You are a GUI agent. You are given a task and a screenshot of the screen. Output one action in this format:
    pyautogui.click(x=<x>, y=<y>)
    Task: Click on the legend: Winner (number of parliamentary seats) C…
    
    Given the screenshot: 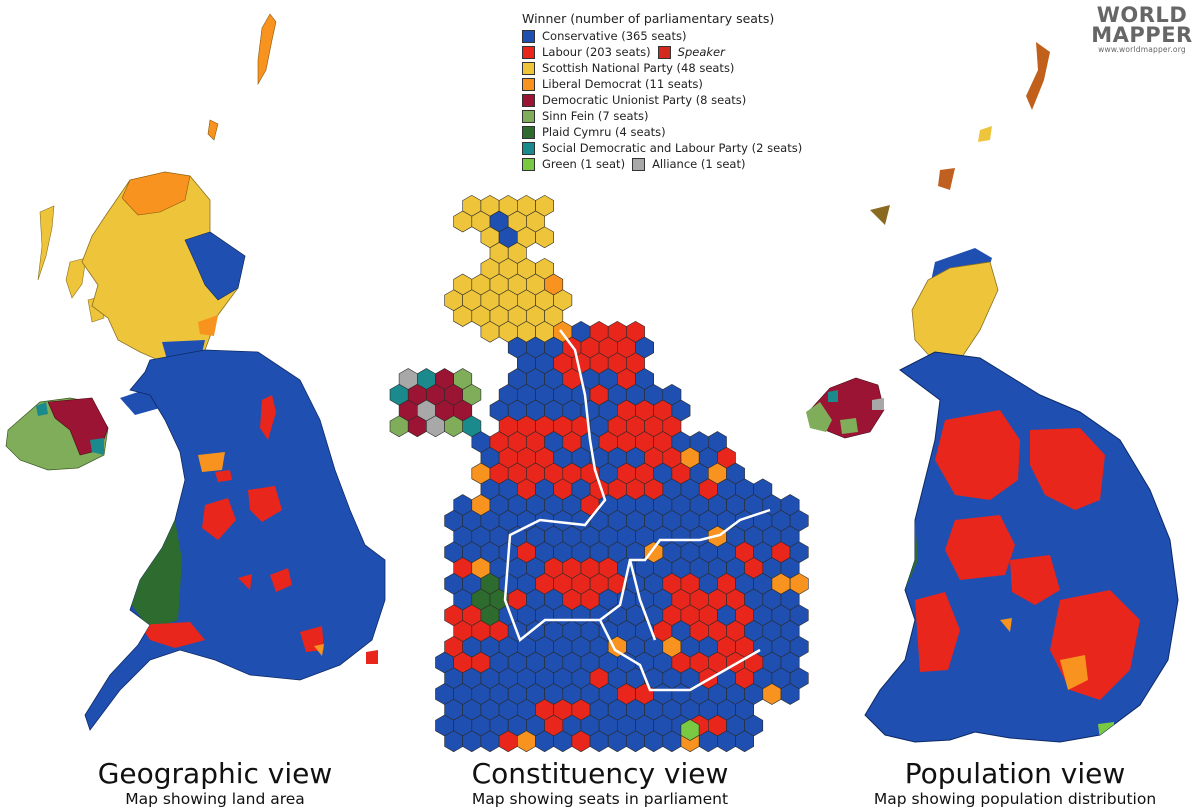 What is the action you would take?
    pyautogui.click(x=662, y=91)
    